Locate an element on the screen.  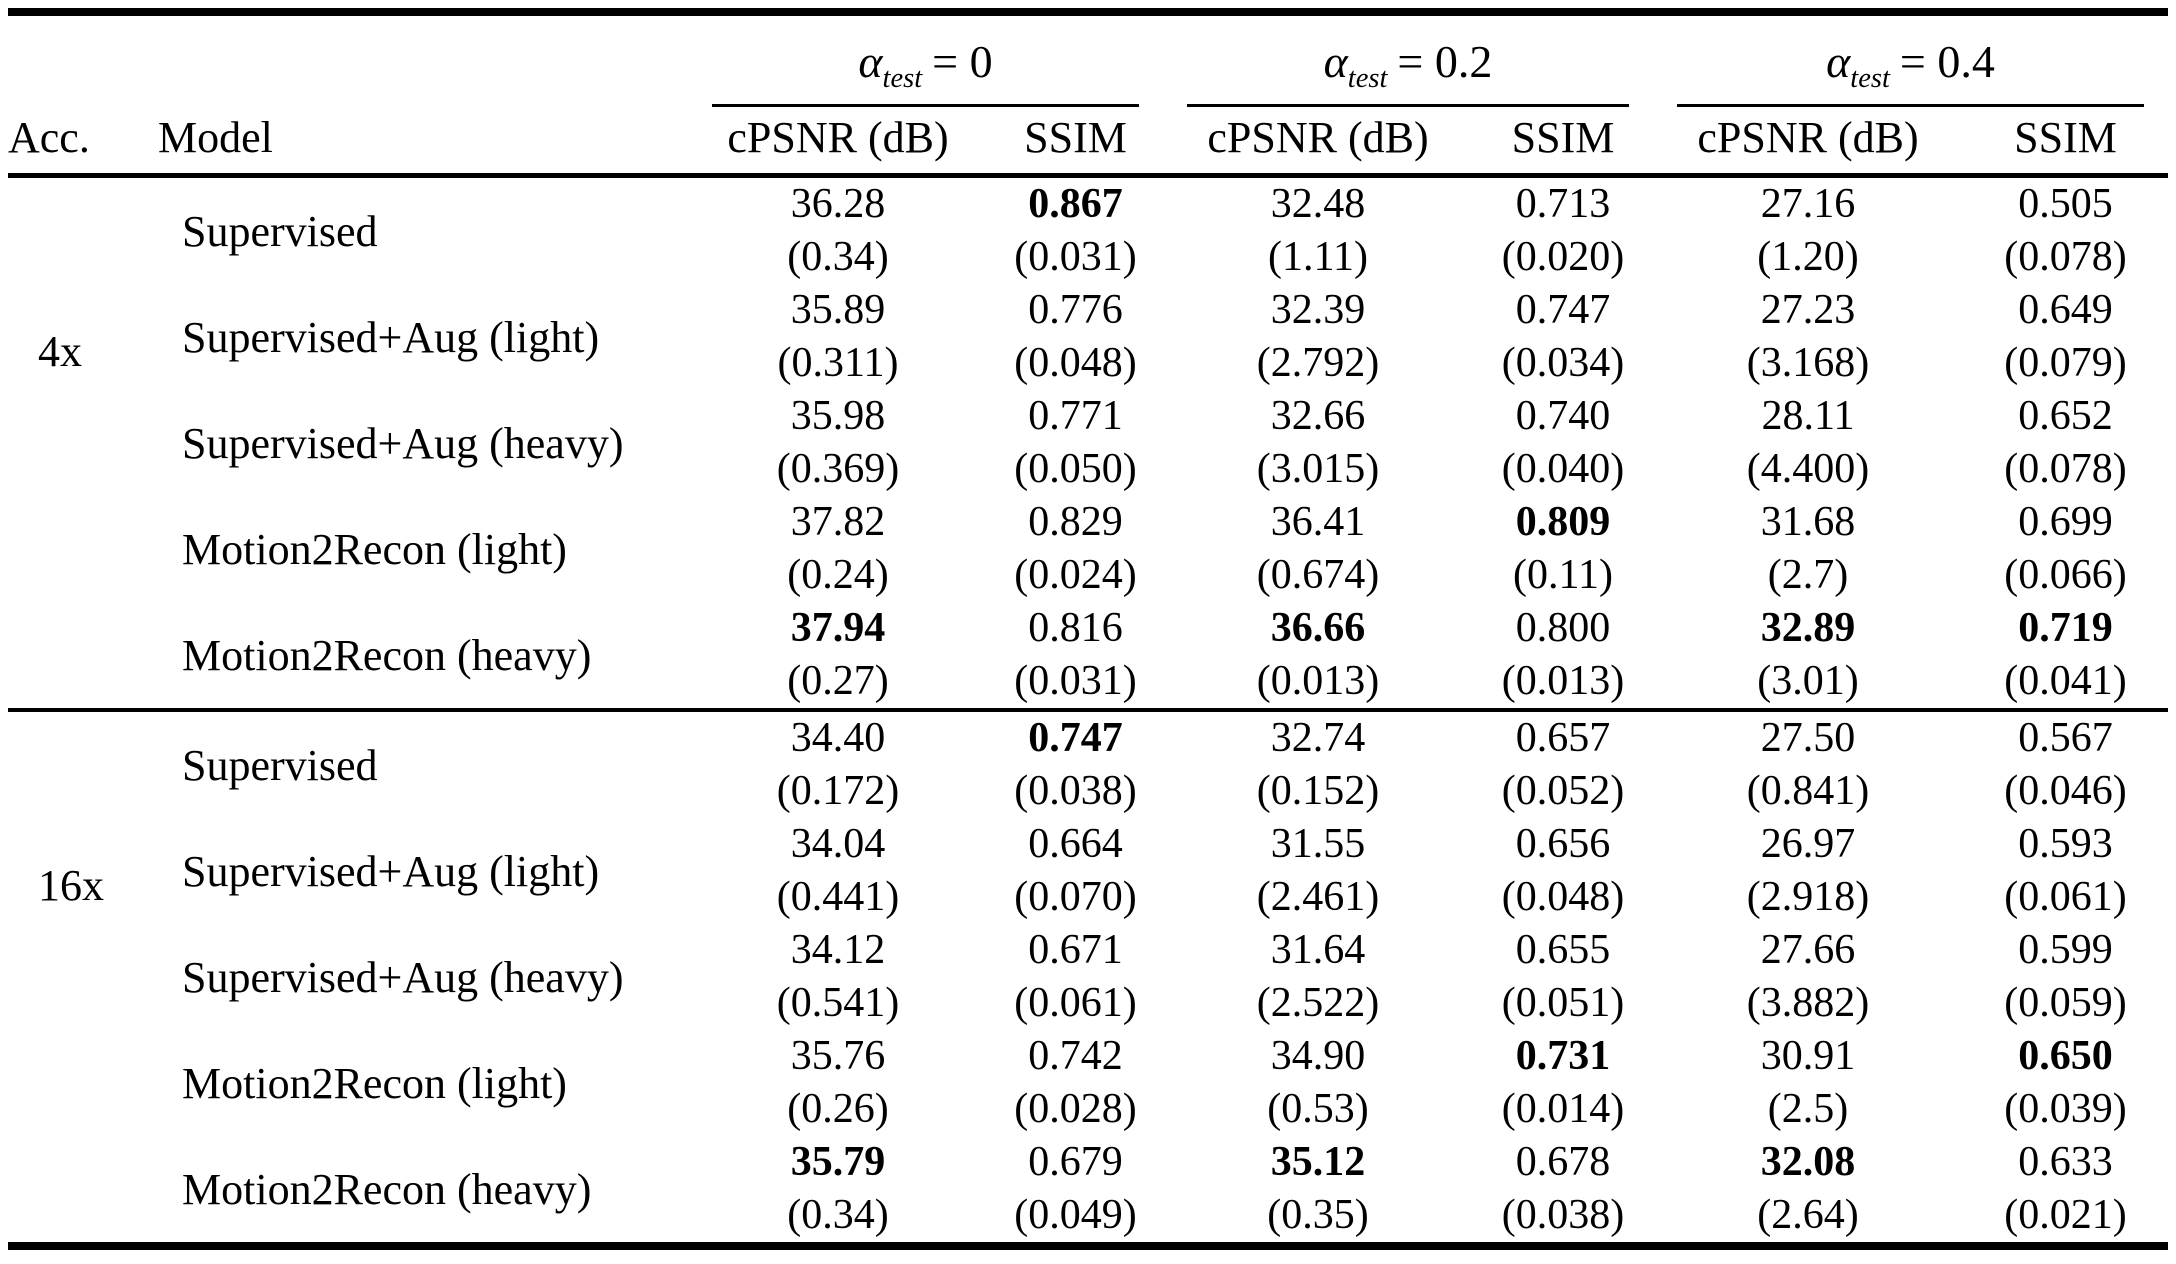
metric-cell: 0.816 (0.031) is located at coordinates (1075, 656).